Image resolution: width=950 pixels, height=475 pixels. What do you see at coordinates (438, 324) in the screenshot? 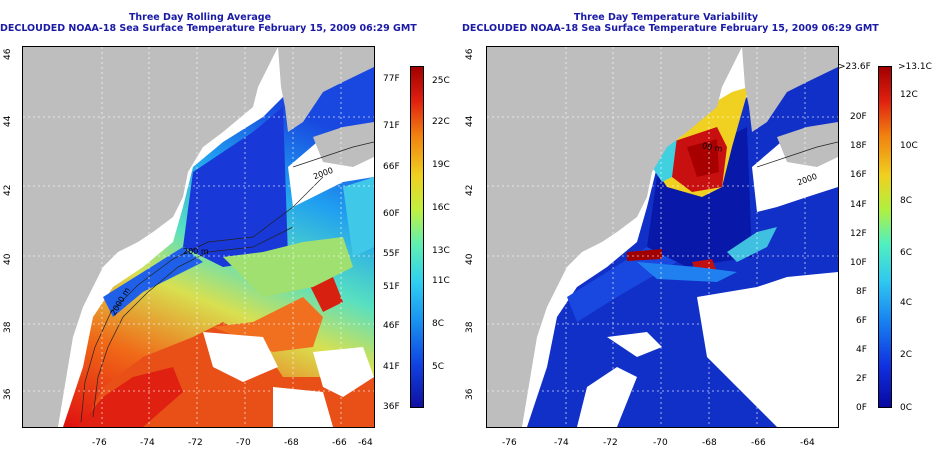
I see `left-cbar-c: 8C` at bounding box center [438, 324].